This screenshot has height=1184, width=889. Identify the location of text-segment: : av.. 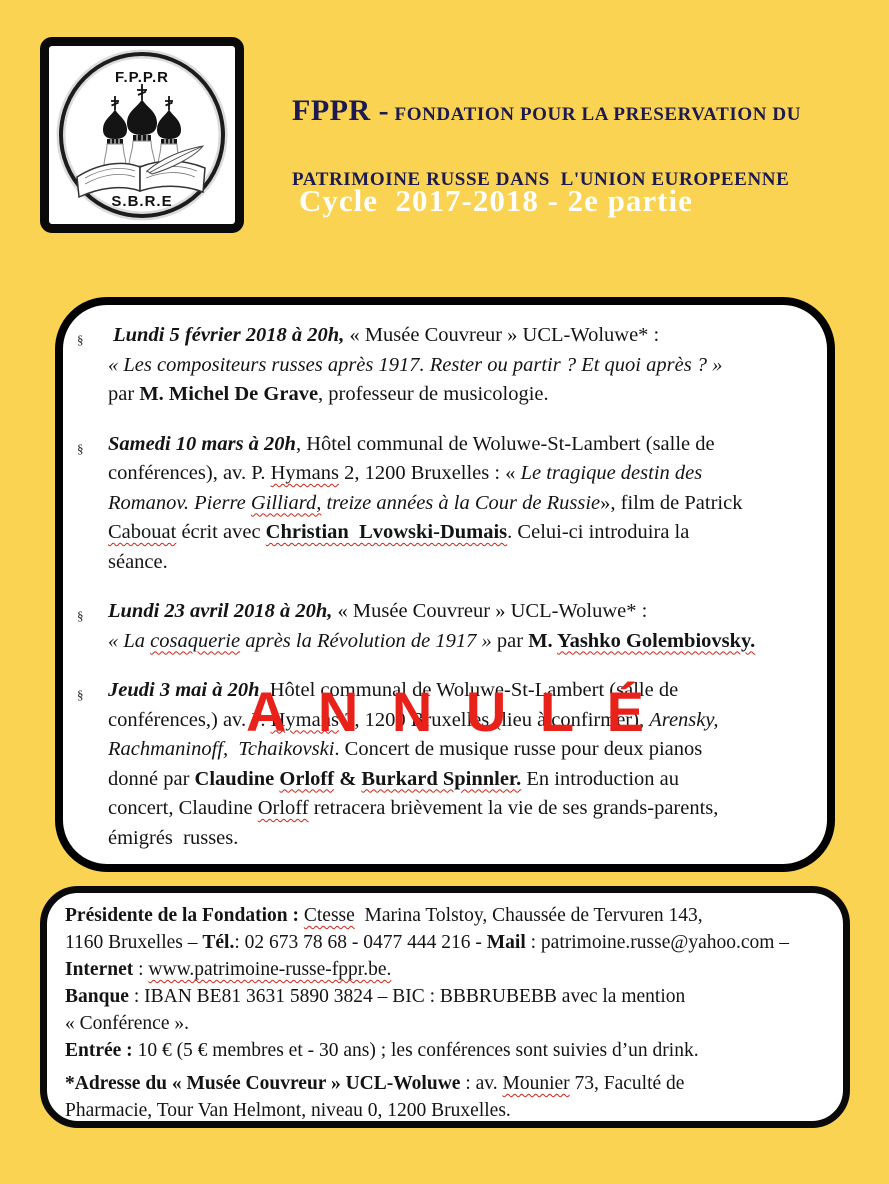
(481, 1083).